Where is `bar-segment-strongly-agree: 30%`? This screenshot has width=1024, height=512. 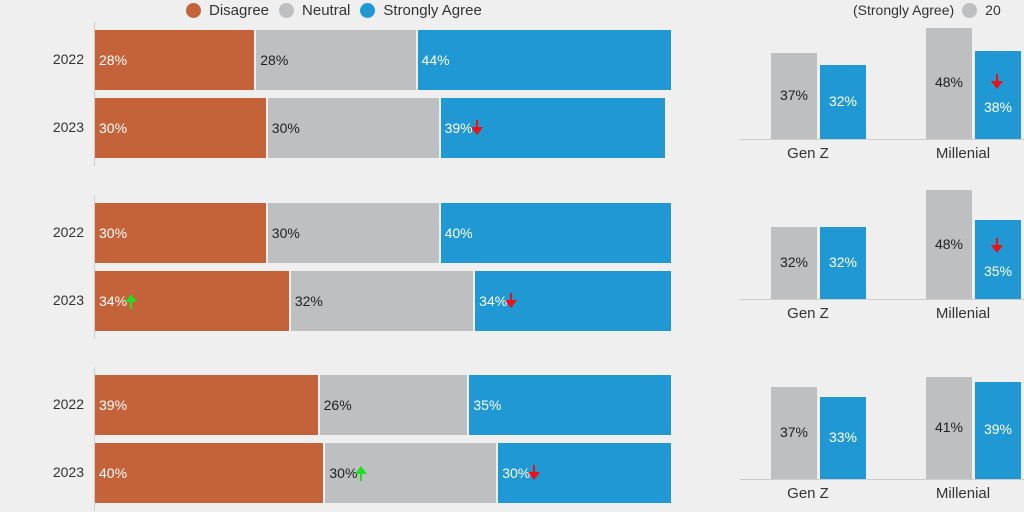 bar-segment-strongly-agree: 30% is located at coordinates (584, 473).